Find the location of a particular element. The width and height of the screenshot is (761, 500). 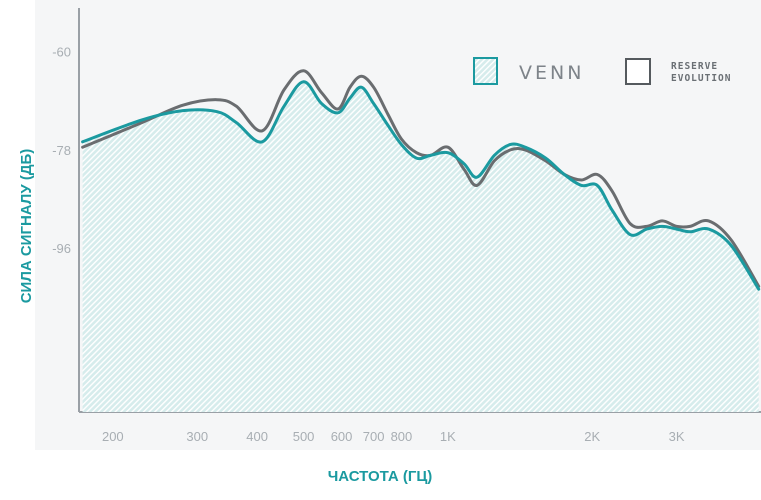

x-tick-label: 500 is located at coordinates (304, 436).